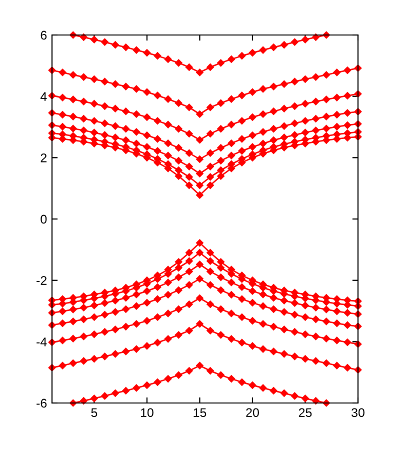  I want to click on y-tick-label: -2, so click(41, 280).